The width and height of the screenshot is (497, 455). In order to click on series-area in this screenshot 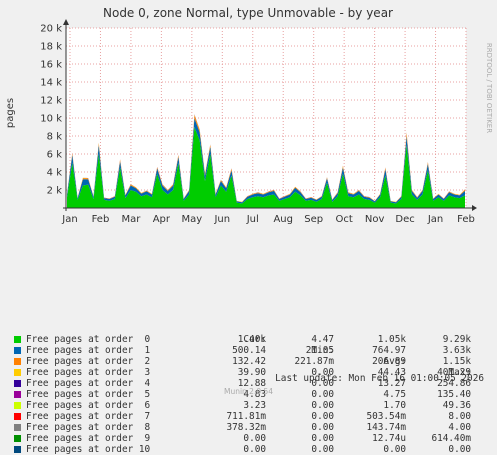, I will do `click(266, 167)`.